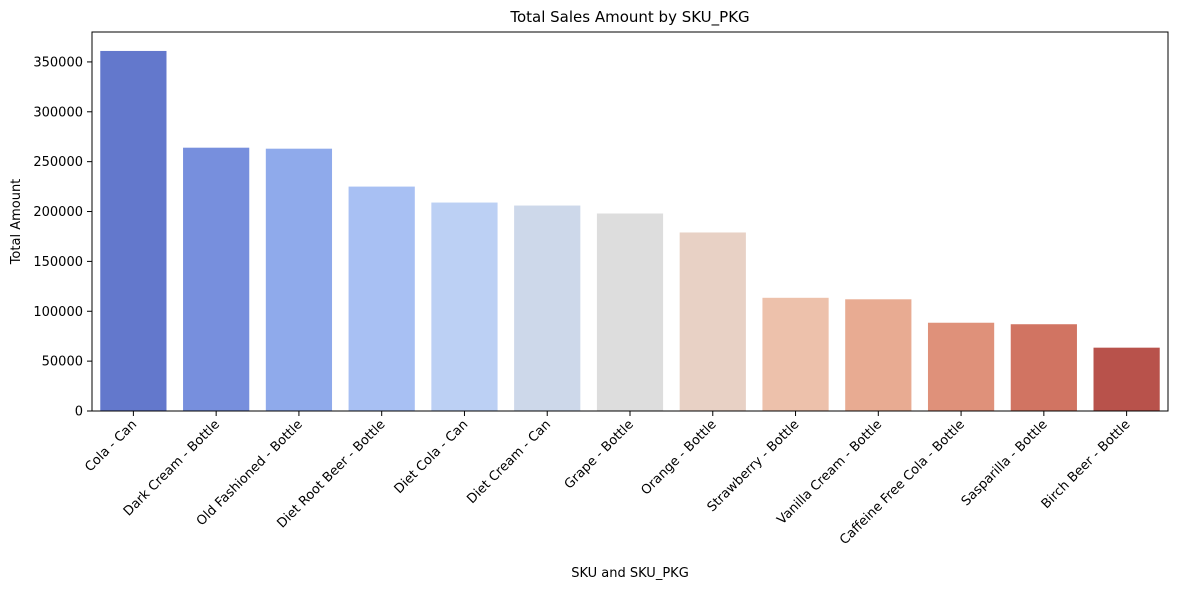 The image size is (1189, 594). What do you see at coordinates (599, 454) in the screenshot?
I see `x-tick-label: Grape - Bottle` at bounding box center [599, 454].